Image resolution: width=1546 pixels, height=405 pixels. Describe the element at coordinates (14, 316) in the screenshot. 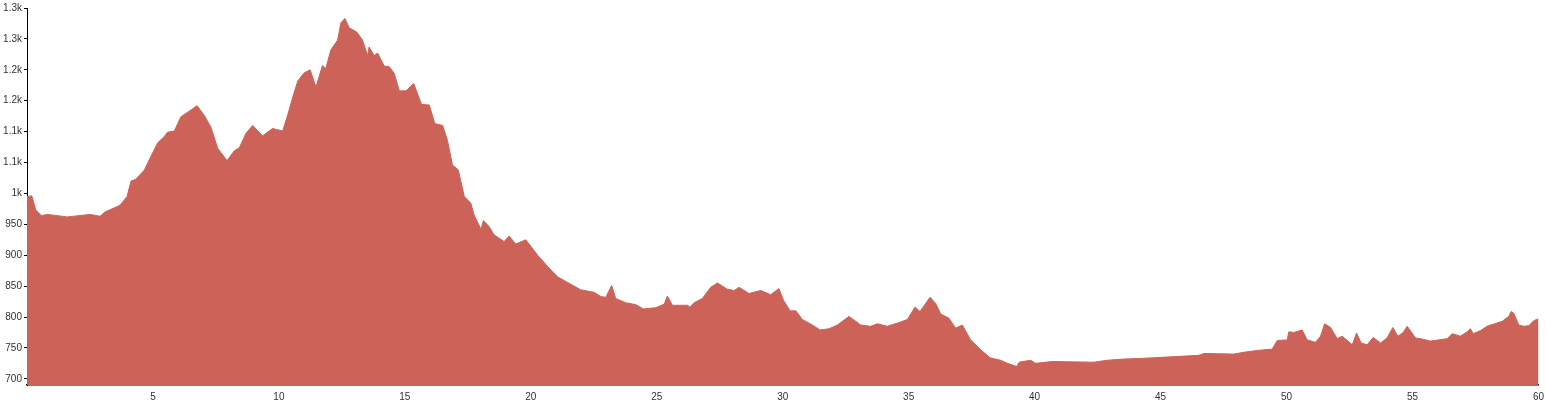

I see `y-tick-label: 800` at that location.